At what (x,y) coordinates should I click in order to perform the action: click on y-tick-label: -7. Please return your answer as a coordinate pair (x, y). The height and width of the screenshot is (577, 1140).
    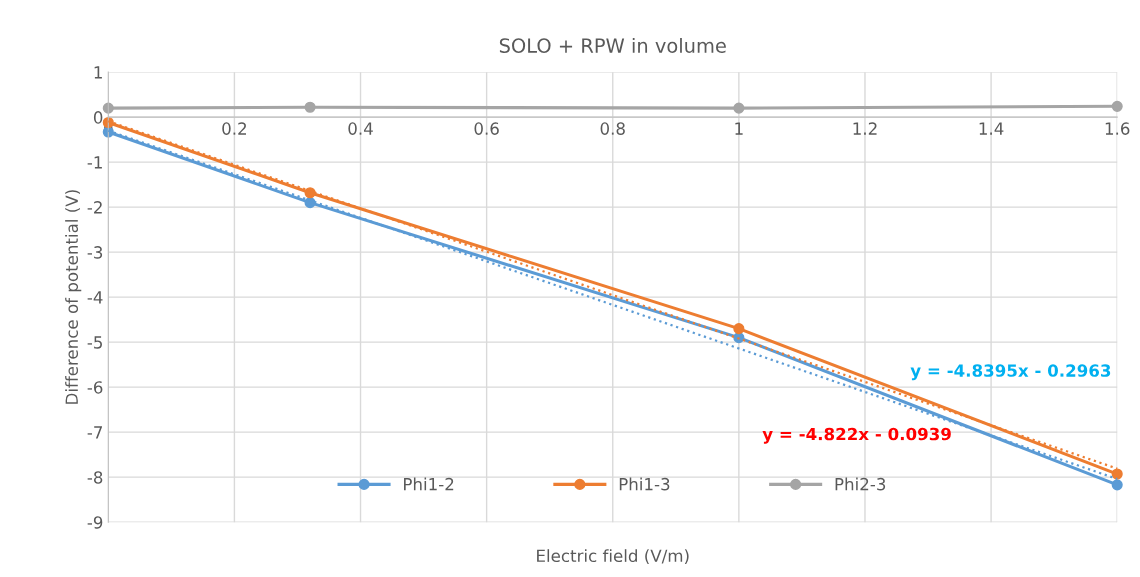
    Looking at the image, I should click on (95, 432).